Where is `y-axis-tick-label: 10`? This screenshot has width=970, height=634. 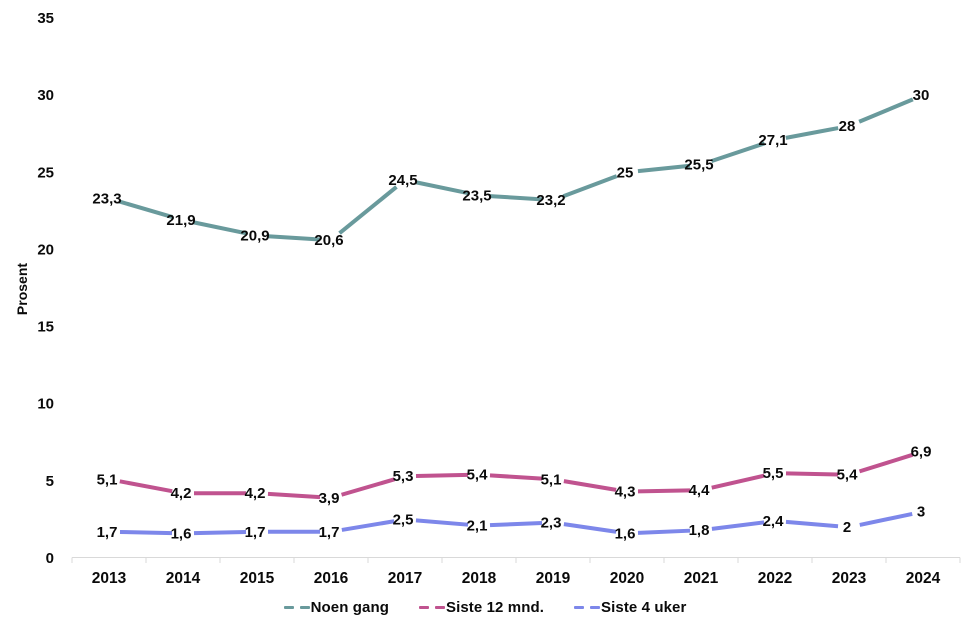 y-axis-tick-label: 10 is located at coordinates (45, 404).